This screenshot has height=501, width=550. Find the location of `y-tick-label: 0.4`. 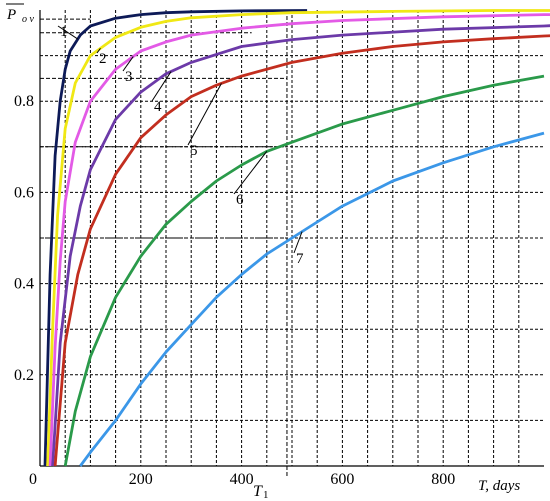

y-tick-label: 0.4 is located at coordinates (24, 284).